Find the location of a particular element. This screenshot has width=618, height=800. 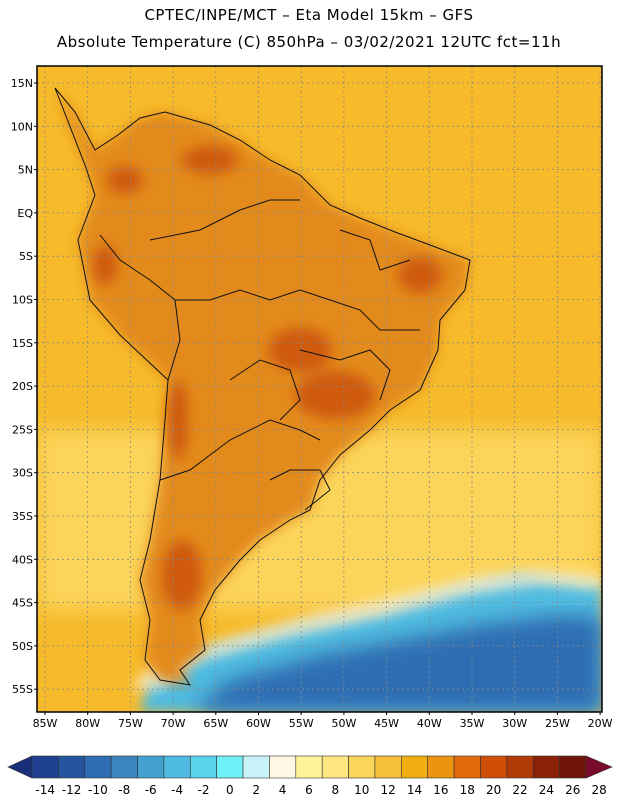

colorbar-label: 26 is located at coordinates (572, 790).